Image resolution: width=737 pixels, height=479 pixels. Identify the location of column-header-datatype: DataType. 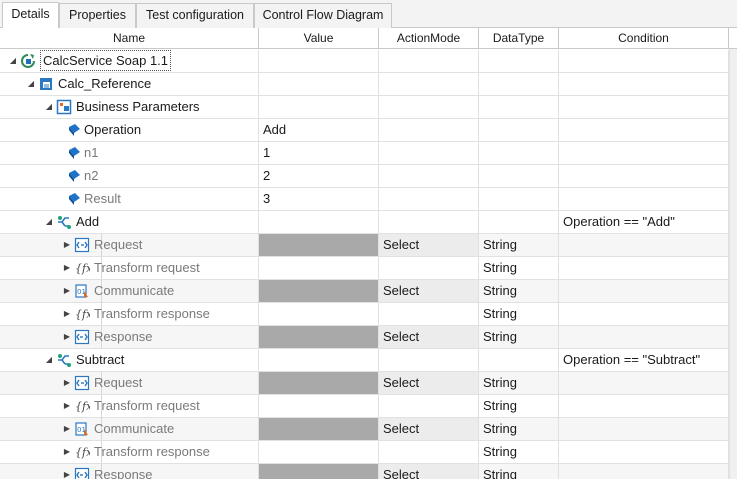
(519, 38).